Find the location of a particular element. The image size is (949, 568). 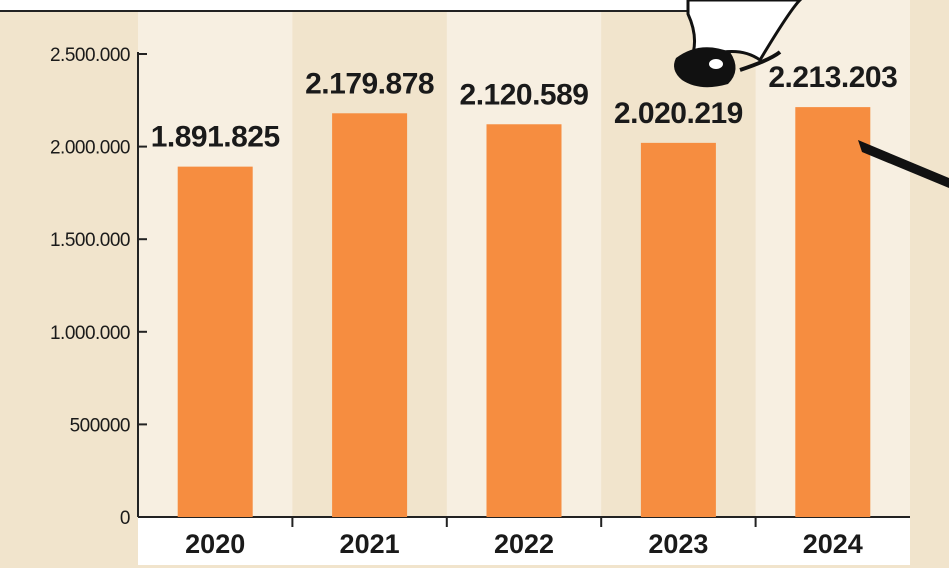

decorative-stroke is located at coordinates (760, 61).